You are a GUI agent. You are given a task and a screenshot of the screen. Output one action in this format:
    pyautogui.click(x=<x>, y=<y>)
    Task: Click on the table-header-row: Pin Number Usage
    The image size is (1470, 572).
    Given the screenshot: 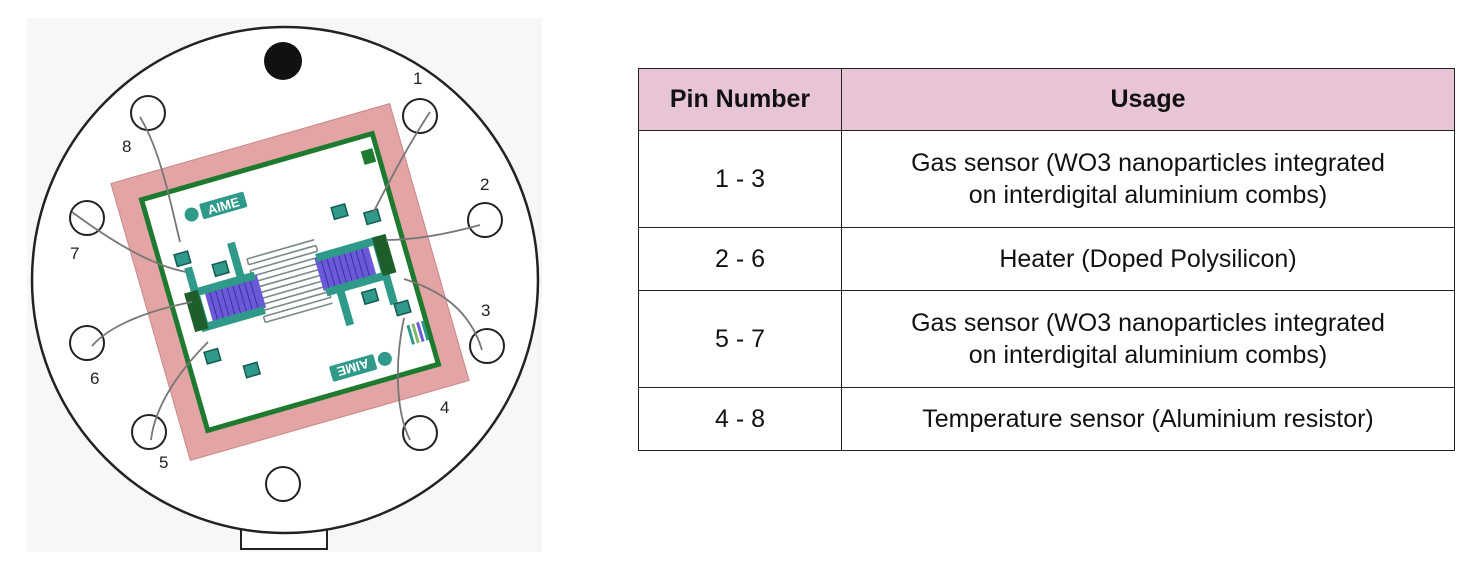 What is the action you would take?
    pyautogui.click(x=1046, y=99)
    